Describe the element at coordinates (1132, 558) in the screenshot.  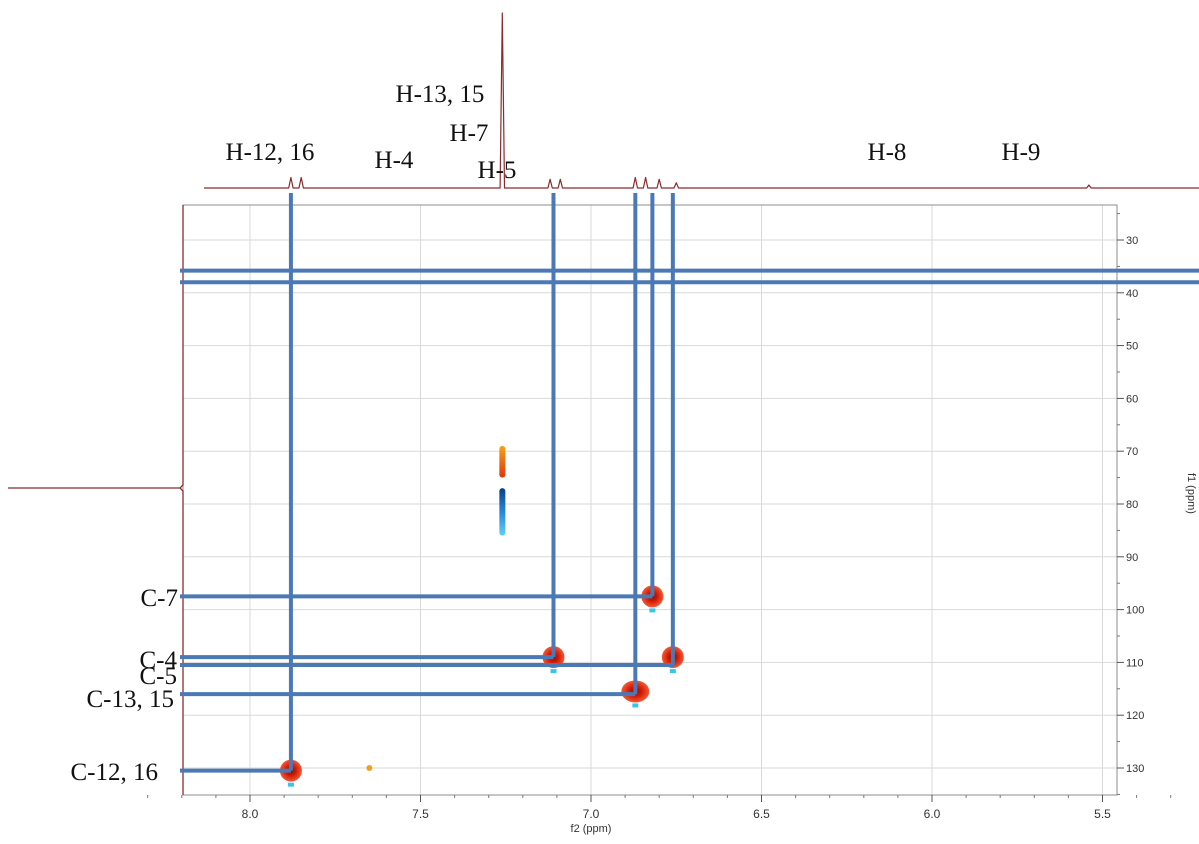
I see `y-tick-label: 90` at that location.